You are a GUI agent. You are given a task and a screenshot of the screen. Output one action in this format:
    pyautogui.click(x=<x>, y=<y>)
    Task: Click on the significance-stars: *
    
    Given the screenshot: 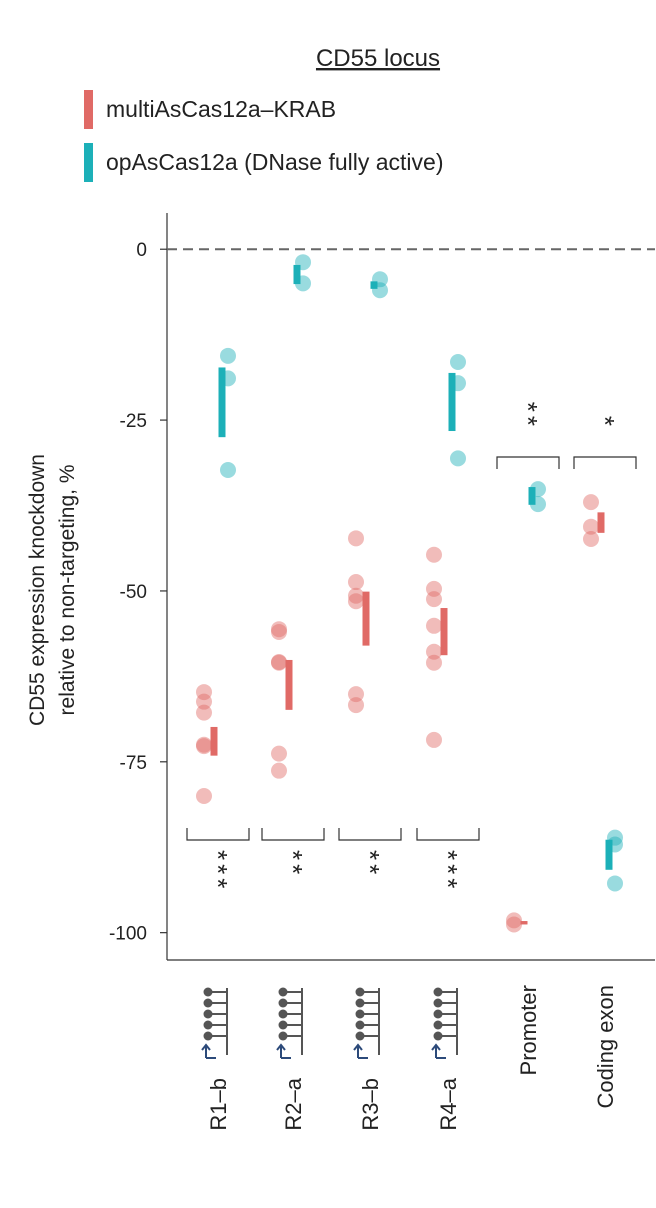 What is the action you would take?
    pyautogui.click(x=605, y=423)
    